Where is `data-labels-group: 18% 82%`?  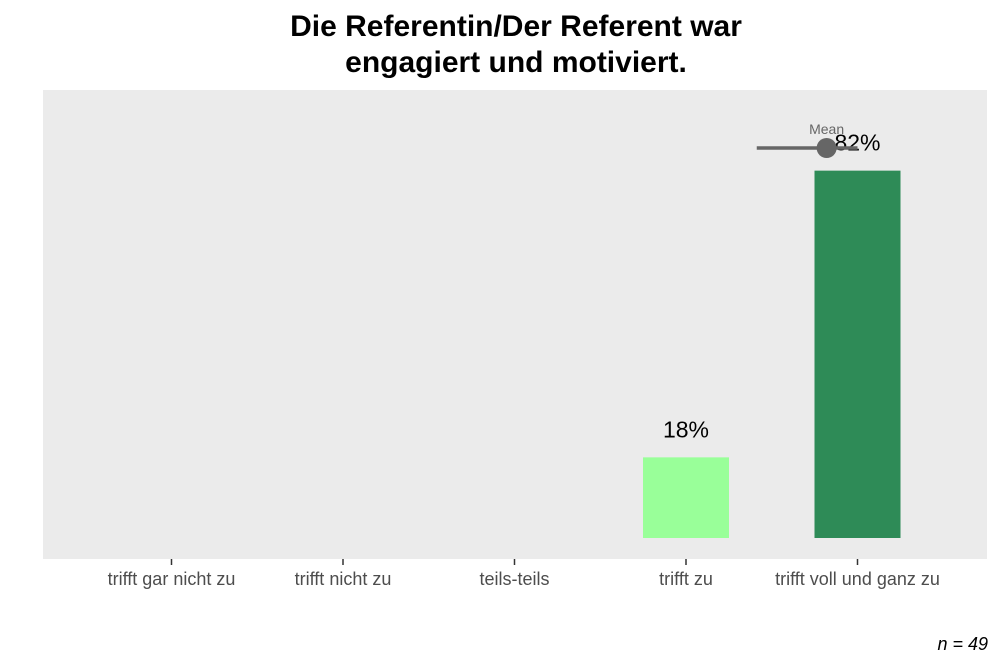 data-labels-group: 18% 82% is located at coordinates (772, 286).